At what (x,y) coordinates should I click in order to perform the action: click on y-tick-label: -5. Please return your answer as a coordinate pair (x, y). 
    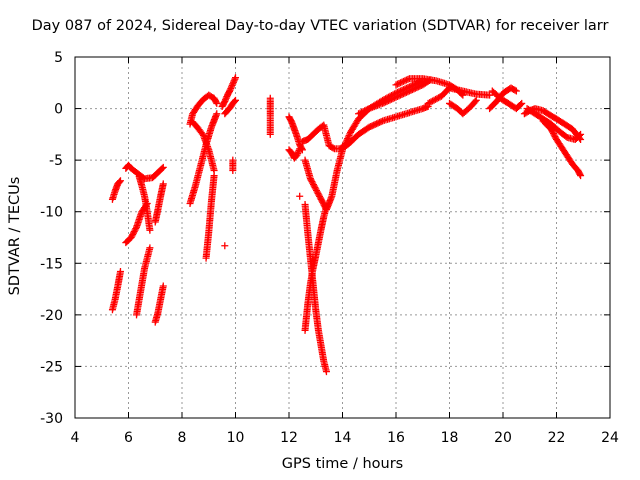
    Looking at the image, I should click on (56, 161).